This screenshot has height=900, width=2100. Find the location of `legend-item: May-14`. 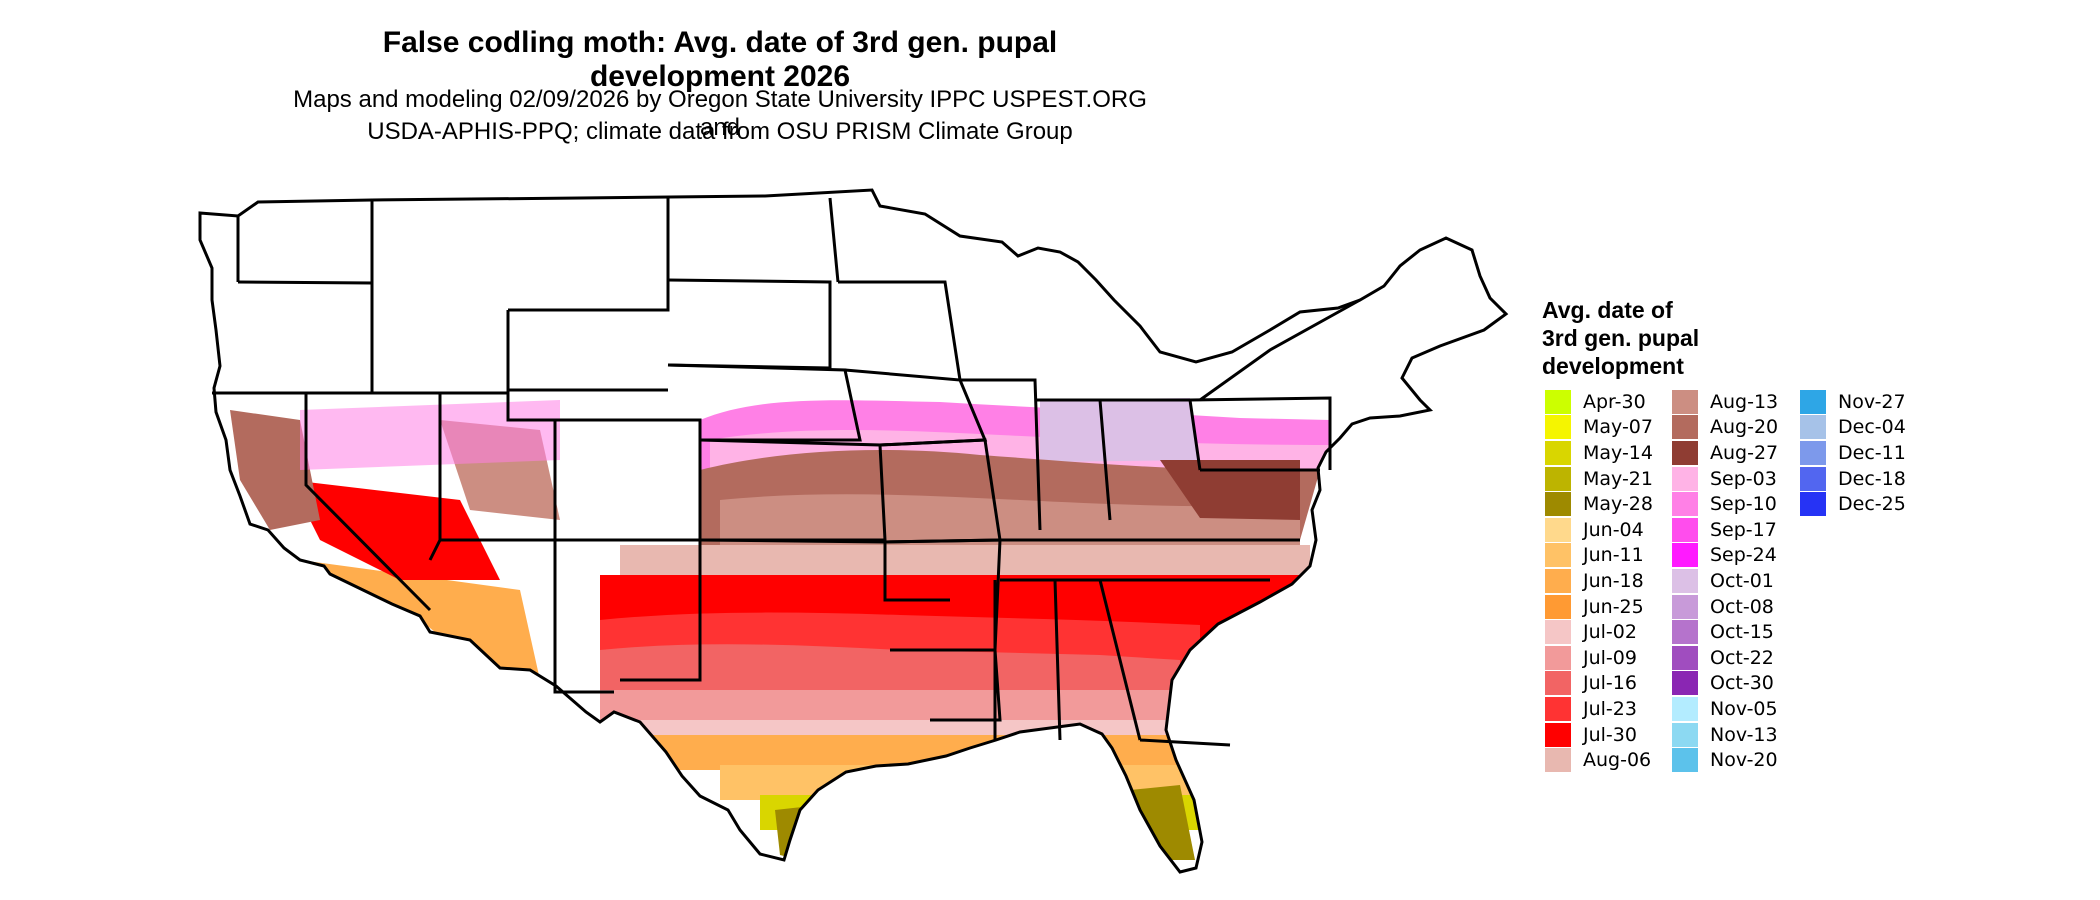

legend-item: May-14 is located at coordinates (1599, 453).